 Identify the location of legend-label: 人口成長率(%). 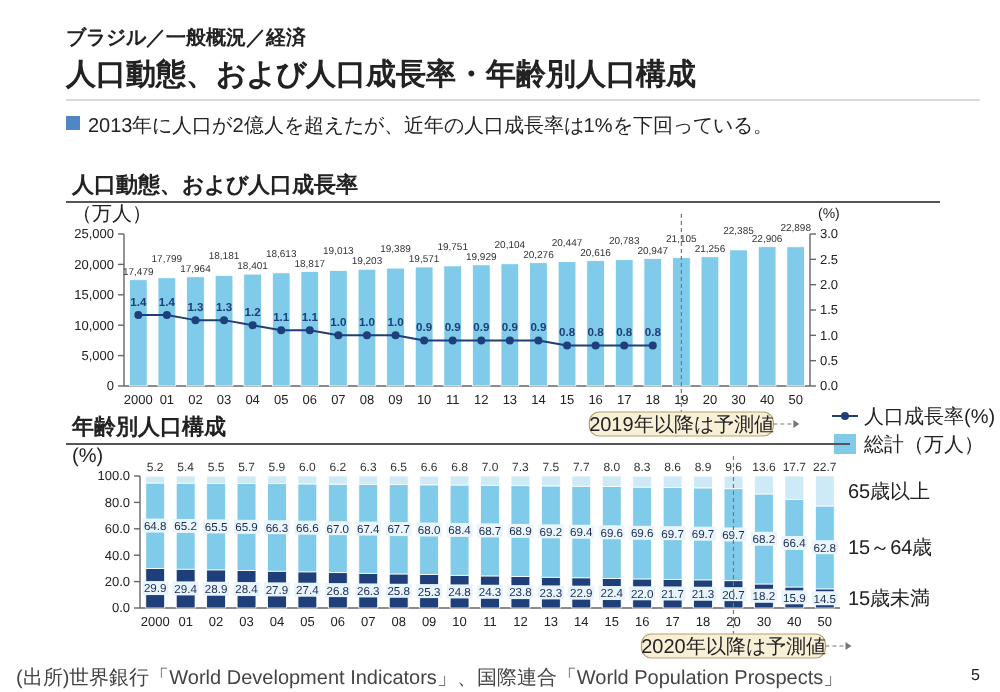
(930, 417).